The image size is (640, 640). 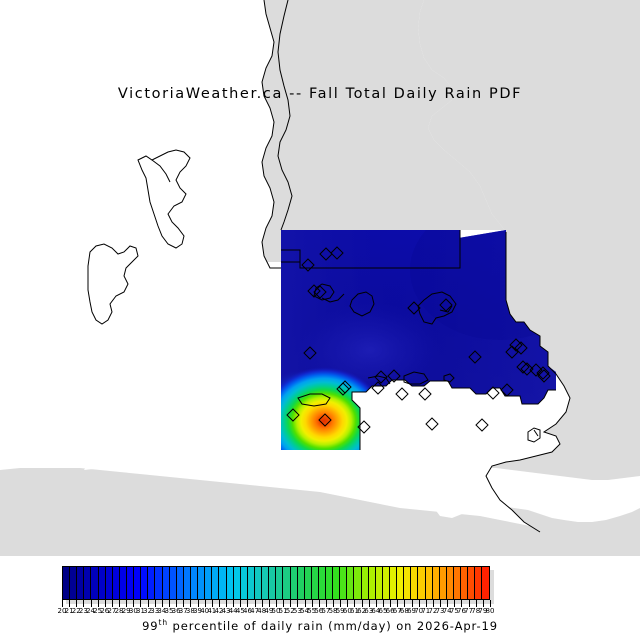 What do you see at coordinates (340, 611) in the screenshot?
I see `colorbar-tick-label: 59` at bounding box center [340, 611].